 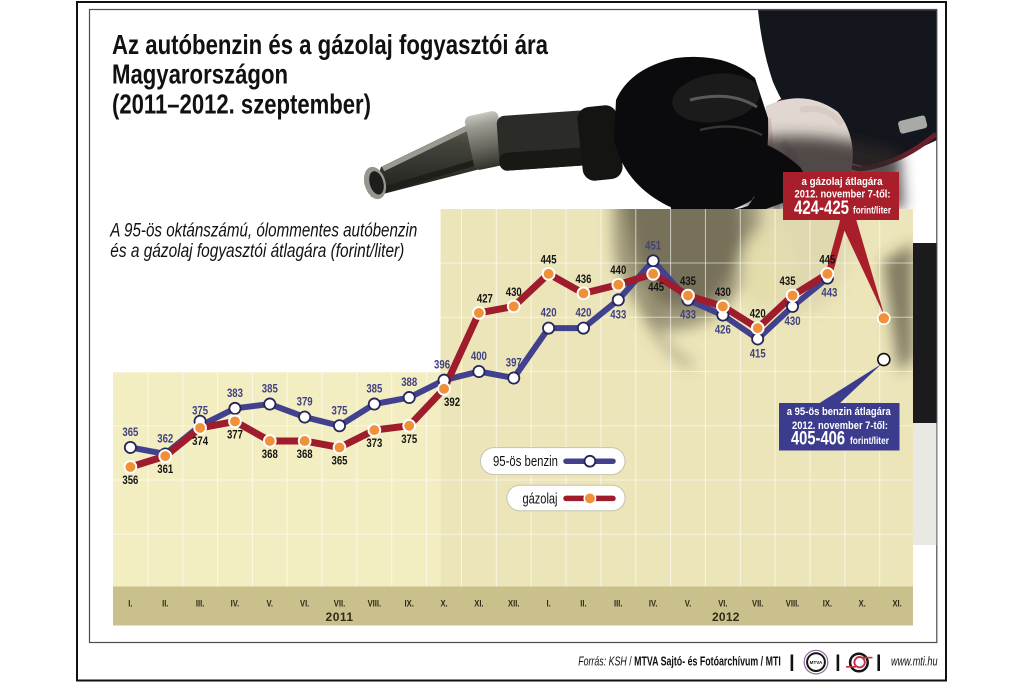 I want to click on svg-text: 451, so click(x=653, y=246).